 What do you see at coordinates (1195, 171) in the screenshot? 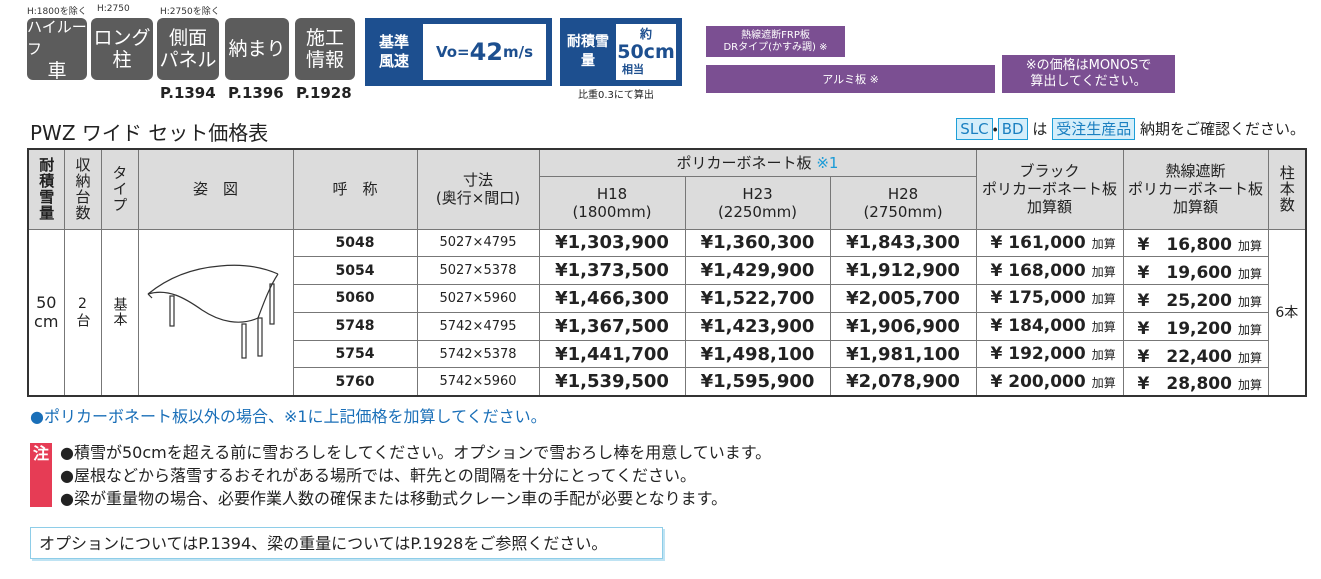
I see `header-line: 熱線遮断` at bounding box center [1195, 171].